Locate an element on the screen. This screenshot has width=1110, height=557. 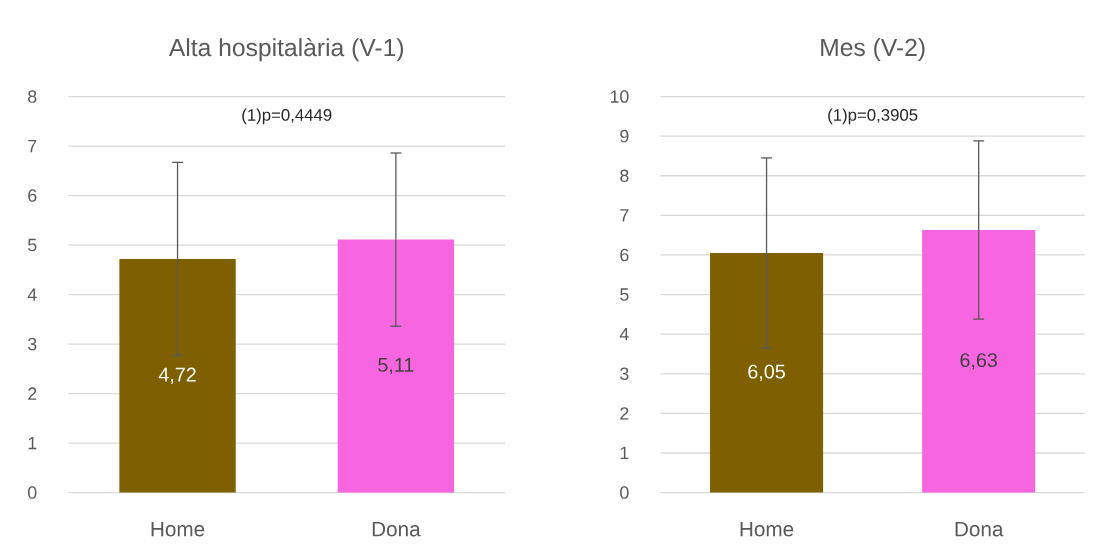
data-label: 6,05 is located at coordinates (766, 372).